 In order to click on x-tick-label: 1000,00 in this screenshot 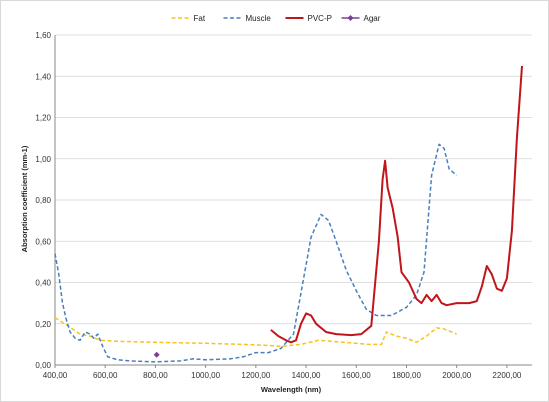, I will do `click(205, 375)`.